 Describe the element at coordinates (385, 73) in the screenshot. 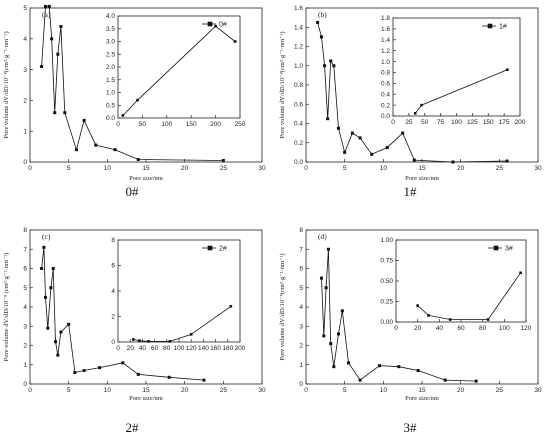

I see `panel-2-inset-ytick-label-4: 0.8` at that location.